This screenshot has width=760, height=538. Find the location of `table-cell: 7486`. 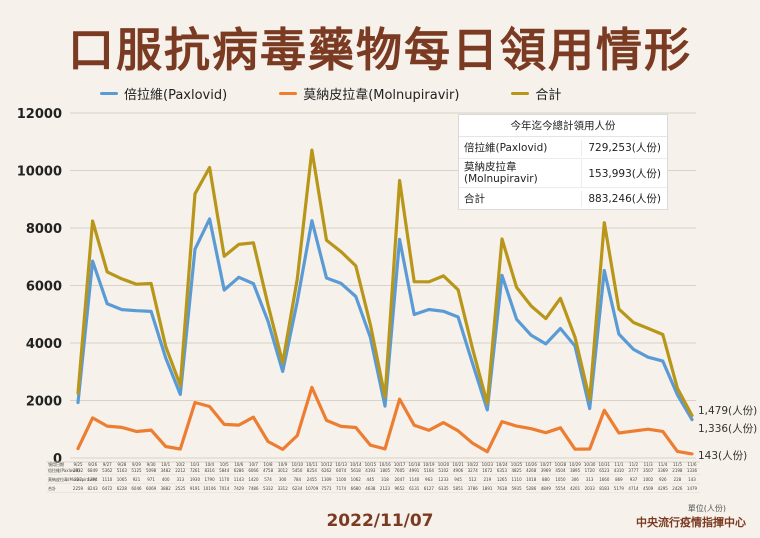

table-cell: 7486 is located at coordinates (253, 488).